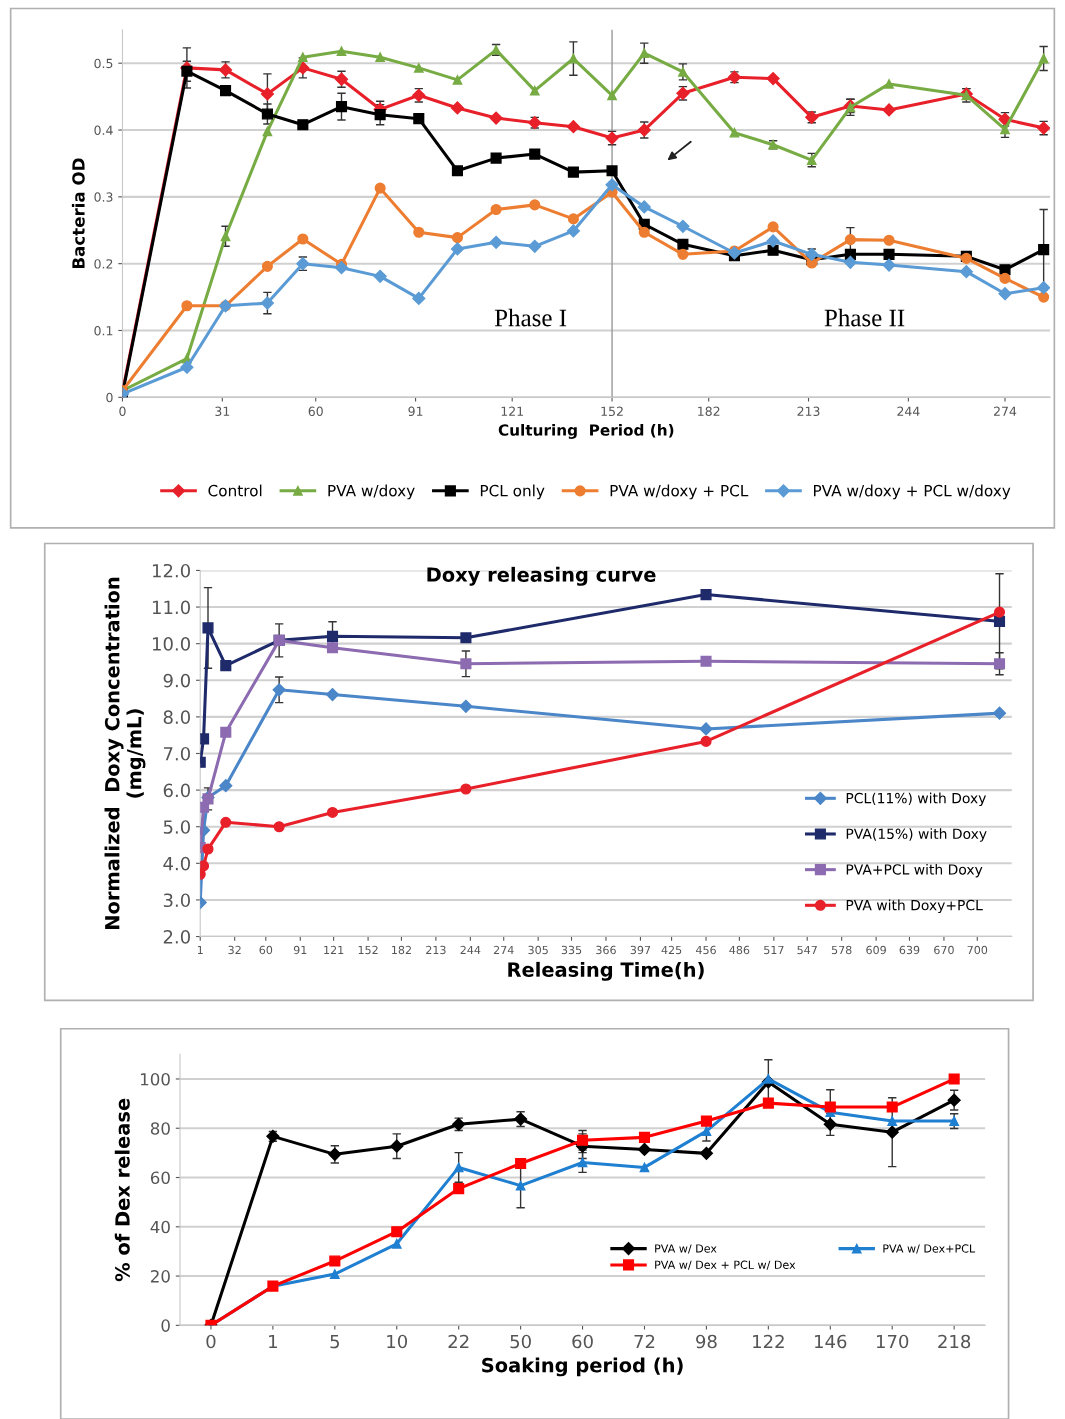 The image size is (1065, 1419). What do you see at coordinates (334, 1341) in the screenshot?
I see `x-tick-label: 5` at bounding box center [334, 1341].